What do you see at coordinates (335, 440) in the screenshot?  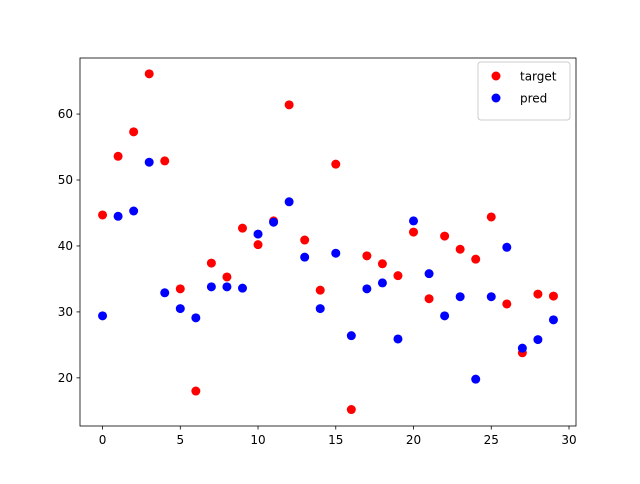 I see `x-tick-label: 15` at bounding box center [335, 440].